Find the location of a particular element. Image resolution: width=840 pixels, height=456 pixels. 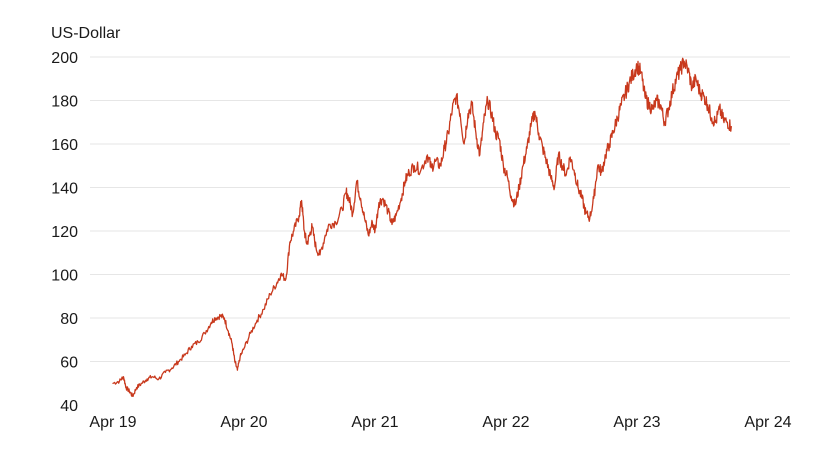

x-tick-label: Apr 24 is located at coordinates (767, 422).